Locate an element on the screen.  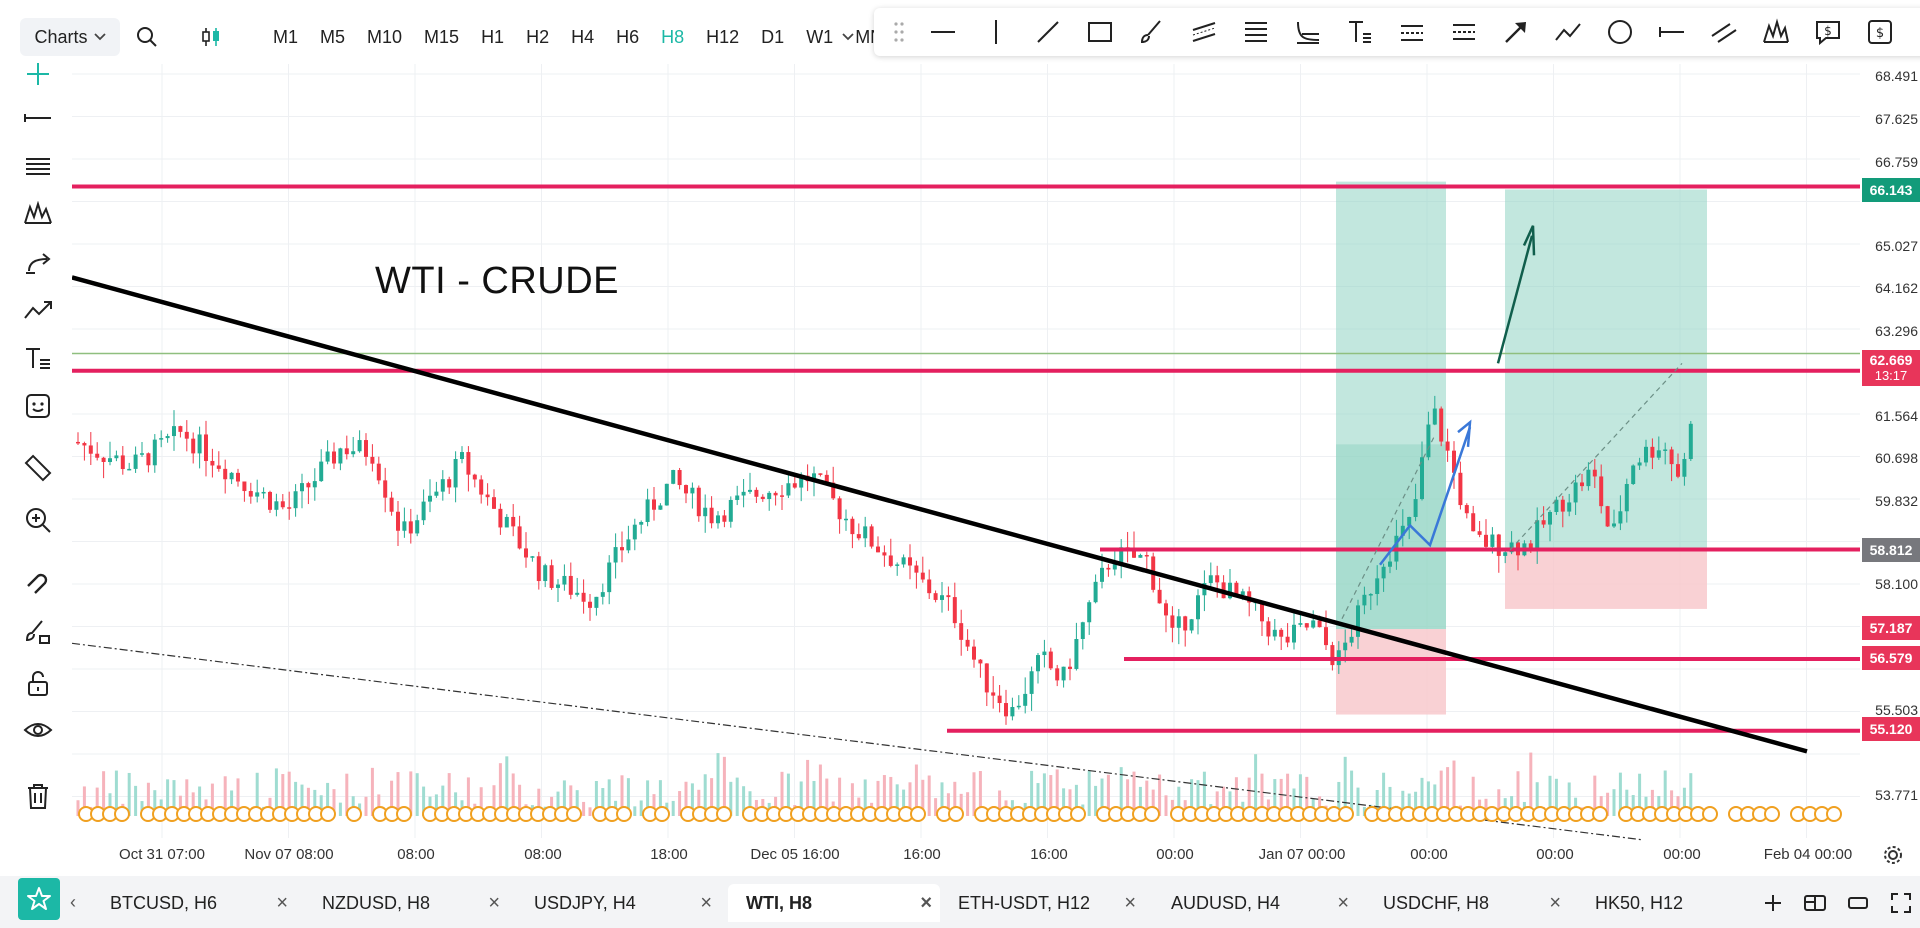
timeframe-h4: H4 is located at coordinates (583, 37).